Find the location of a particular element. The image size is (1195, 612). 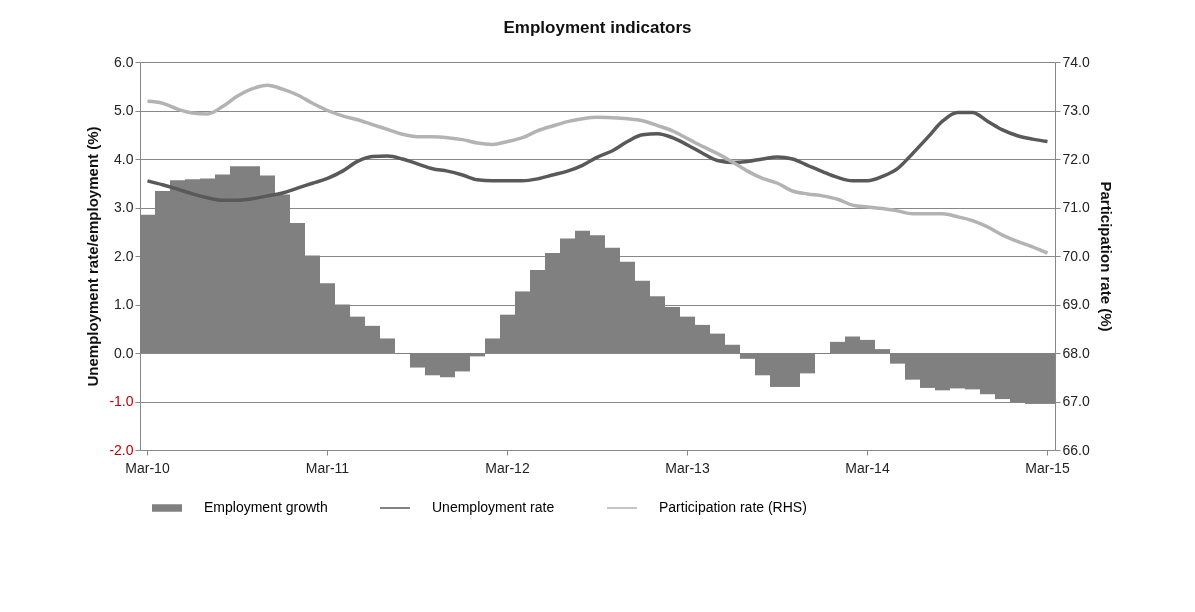

y2-tick-label: 67.0 is located at coordinates (1076, 401).